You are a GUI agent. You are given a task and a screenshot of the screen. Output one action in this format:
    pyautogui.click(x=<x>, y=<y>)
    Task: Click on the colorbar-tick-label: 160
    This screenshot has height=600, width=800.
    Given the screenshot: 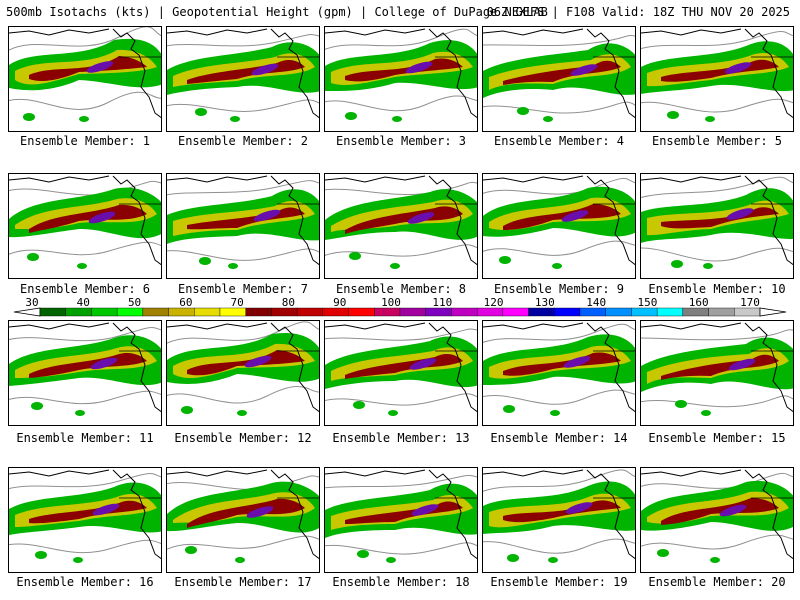 What is the action you would take?
    pyautogui.click(x=699, y=302)
    